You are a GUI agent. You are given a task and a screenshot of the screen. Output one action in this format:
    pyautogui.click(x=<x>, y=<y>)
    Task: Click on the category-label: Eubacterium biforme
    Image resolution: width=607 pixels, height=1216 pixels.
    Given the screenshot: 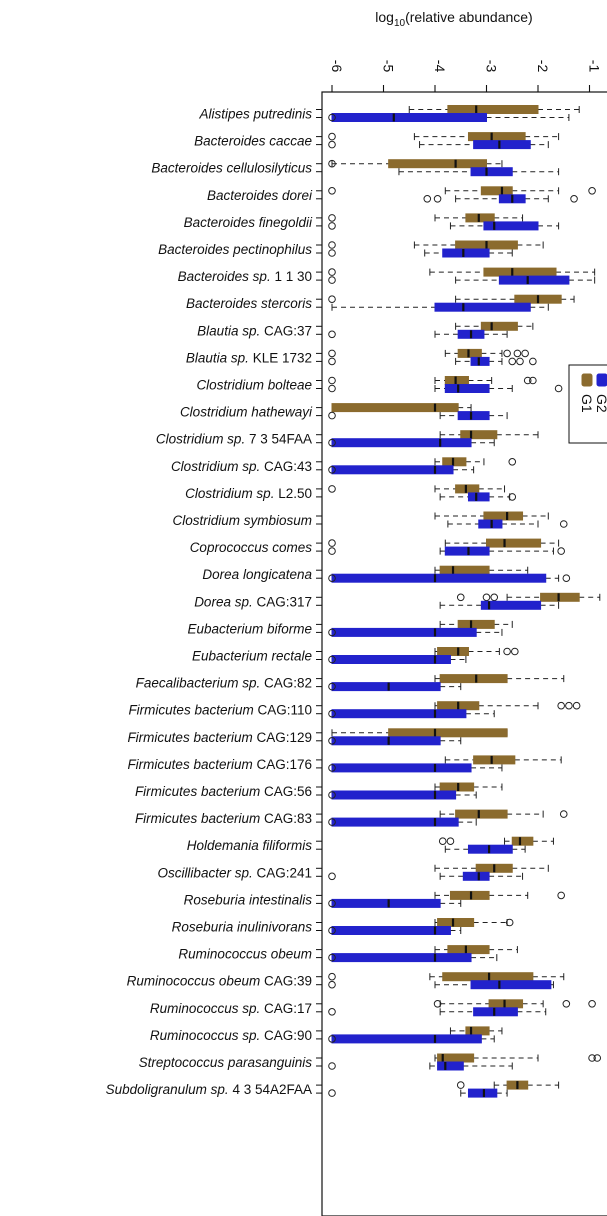 What is the action you would take?
    pyautogui.click(x=249, y=628)
    